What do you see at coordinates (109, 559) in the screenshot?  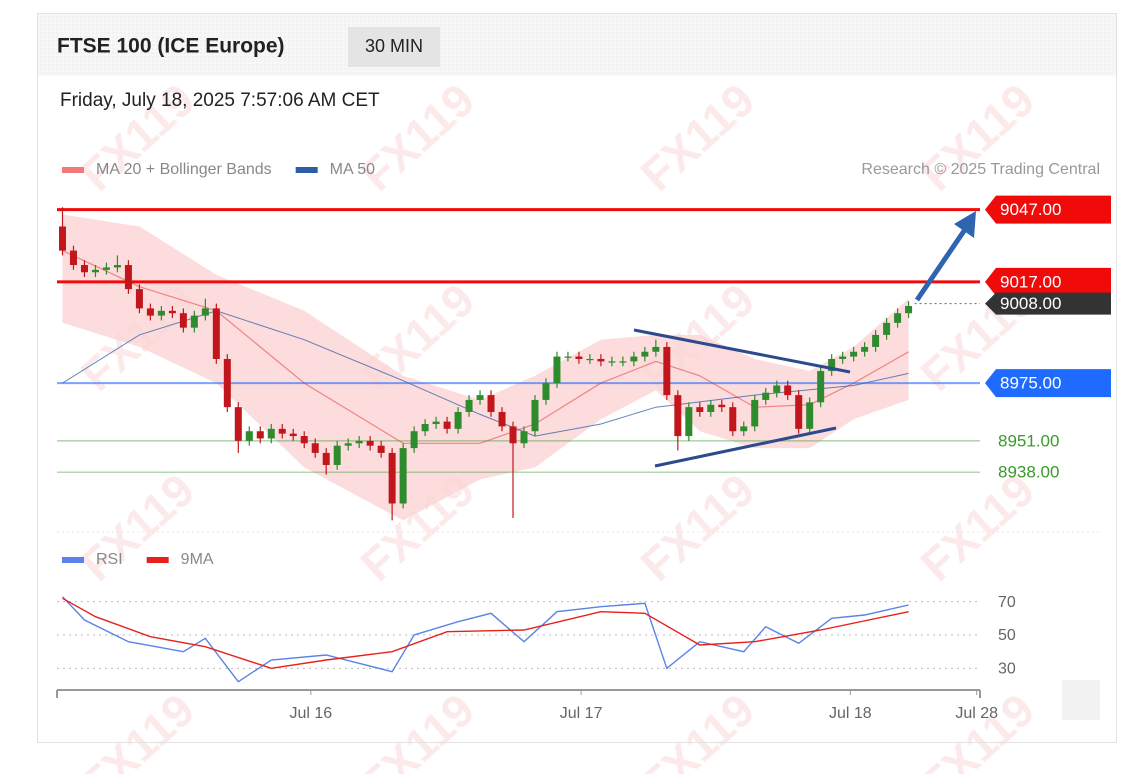 I see `legend-label: RSI` at bounding box center [109, 559].